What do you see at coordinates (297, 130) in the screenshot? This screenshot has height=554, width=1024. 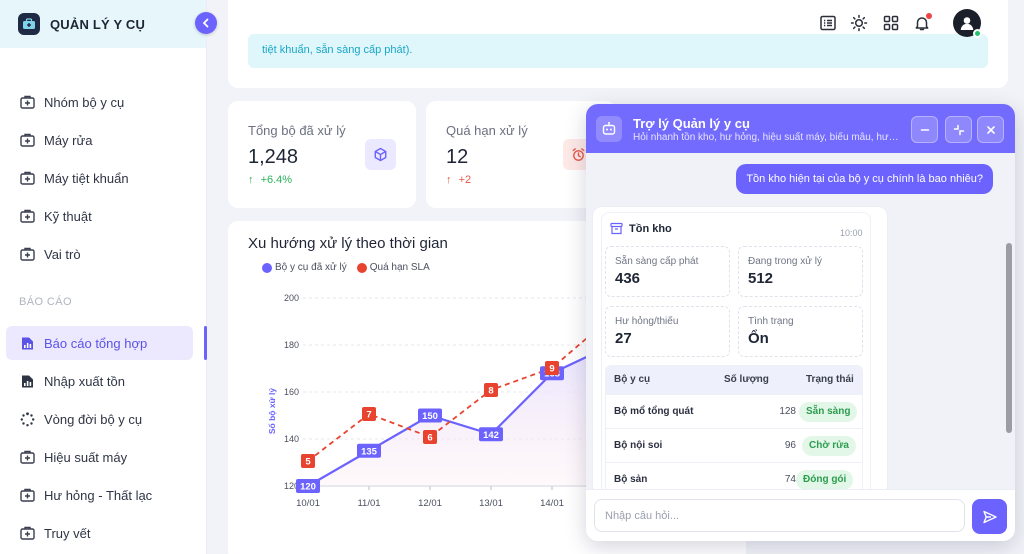 I see `stat-label: Tổng bộ đã xử lý` at bounding box center [297, 130].